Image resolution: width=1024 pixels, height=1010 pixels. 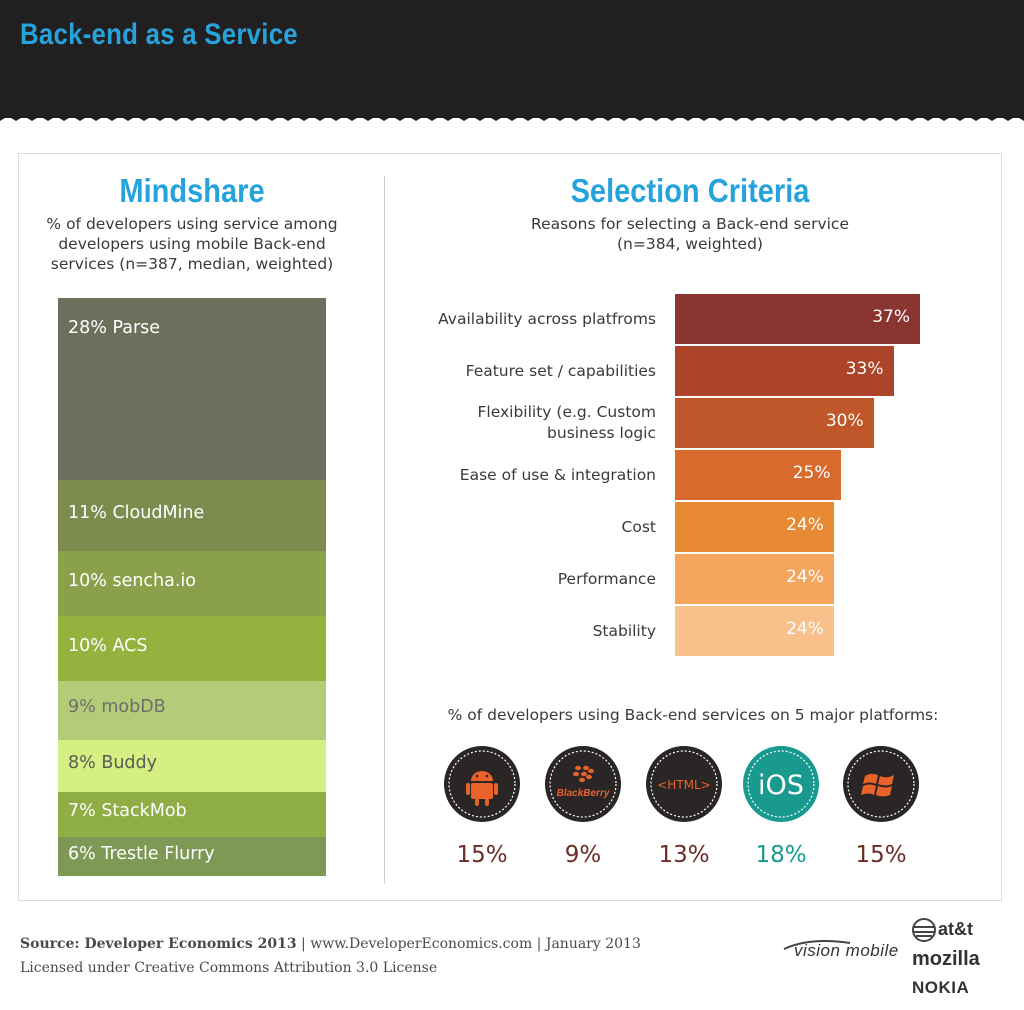 I want to click on criteria-bar-value: 30%, so click(x=844, y=421).